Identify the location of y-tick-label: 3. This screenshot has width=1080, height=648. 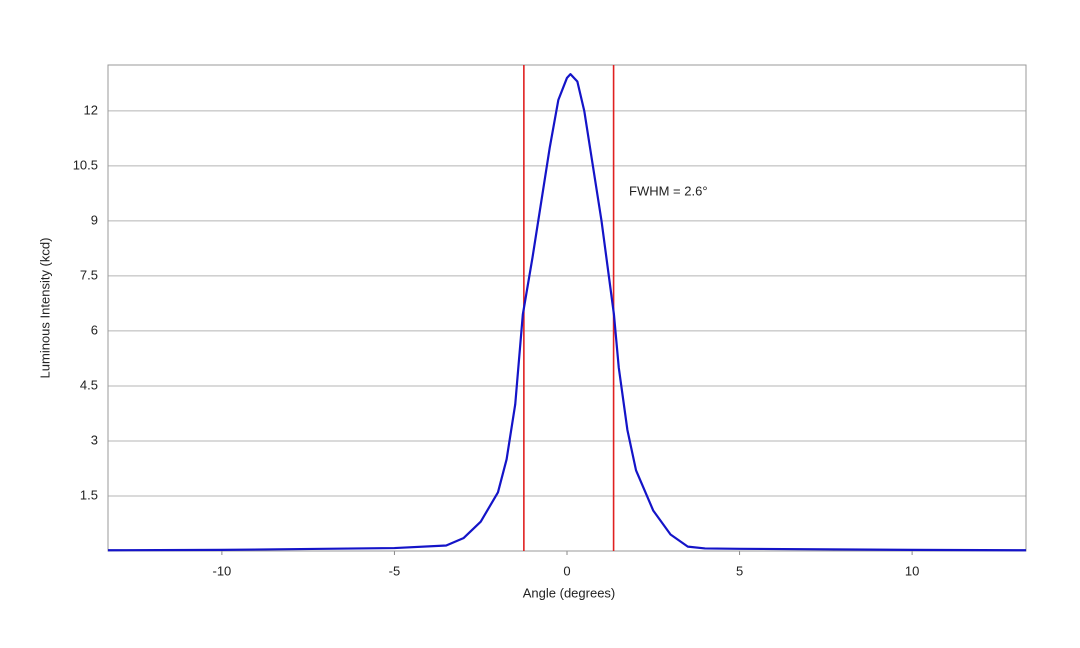
(94, 439).